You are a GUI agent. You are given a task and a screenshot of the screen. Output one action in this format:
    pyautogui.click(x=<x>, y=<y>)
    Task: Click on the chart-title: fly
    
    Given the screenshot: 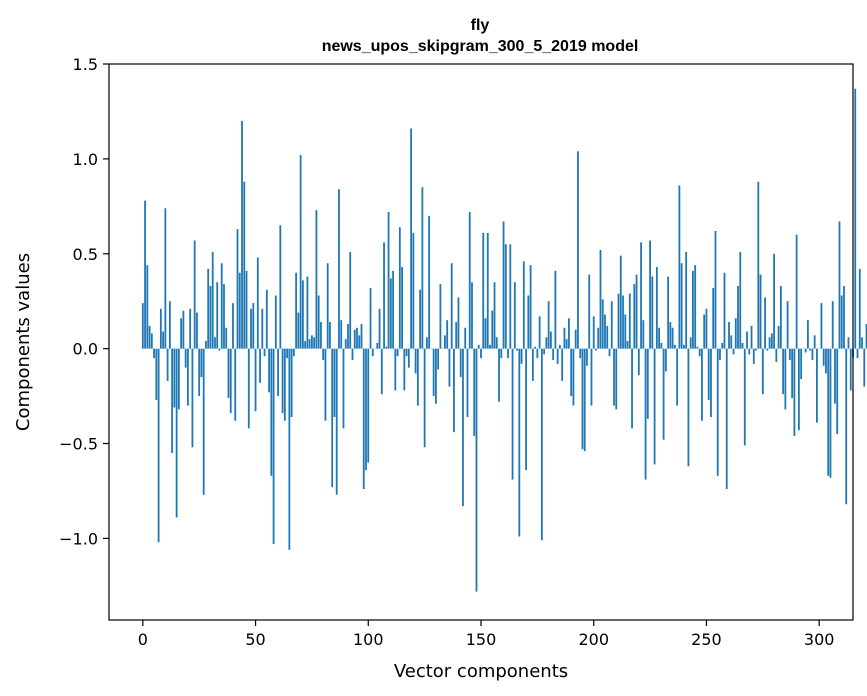 What is the action you would take?
    pyautogui.click(x=480, y=25)
    